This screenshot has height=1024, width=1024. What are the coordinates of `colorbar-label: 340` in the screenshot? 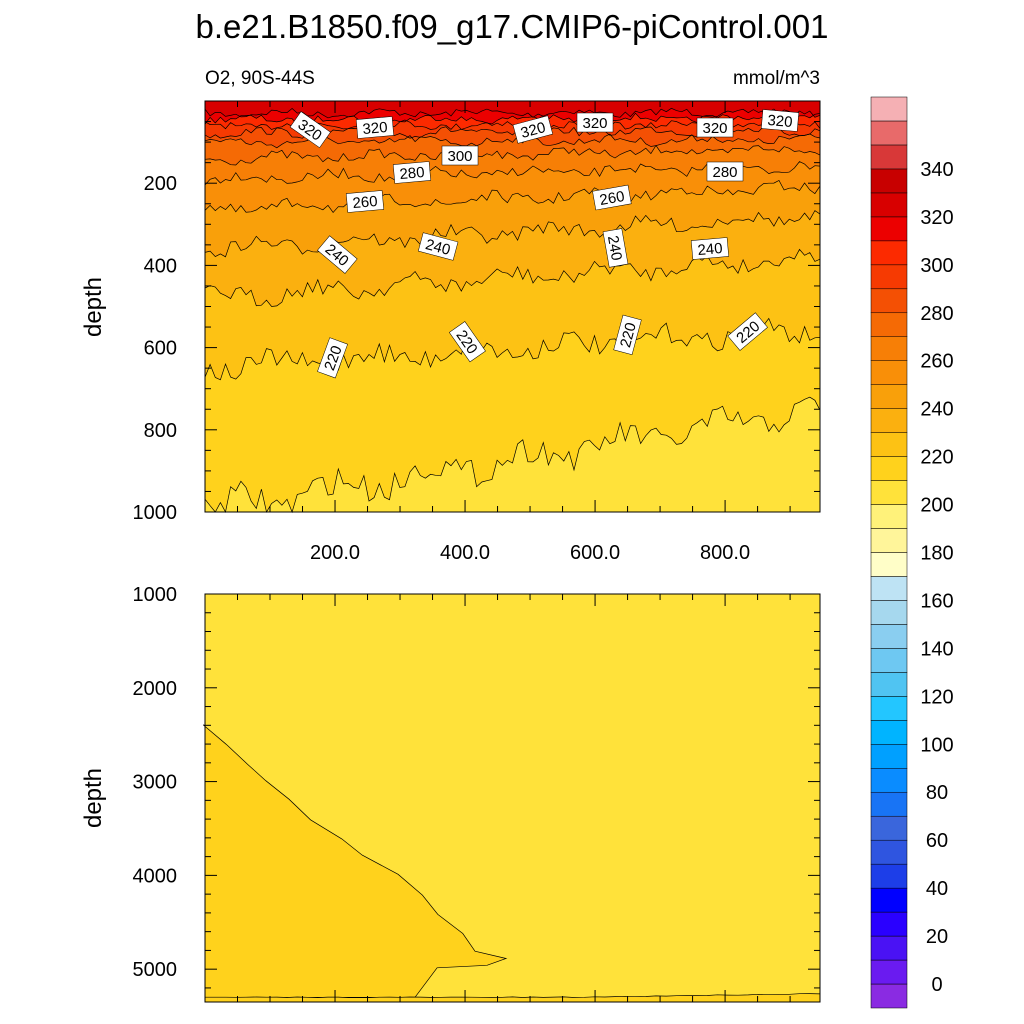 It's located at (936, 170).